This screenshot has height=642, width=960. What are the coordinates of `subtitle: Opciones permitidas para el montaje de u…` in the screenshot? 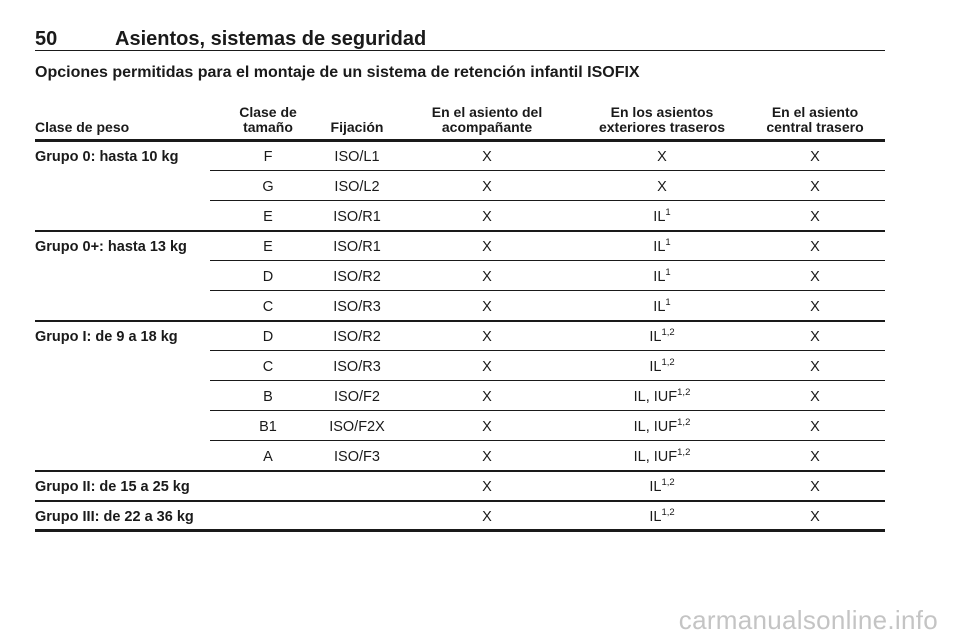 It's located at (337, 72).